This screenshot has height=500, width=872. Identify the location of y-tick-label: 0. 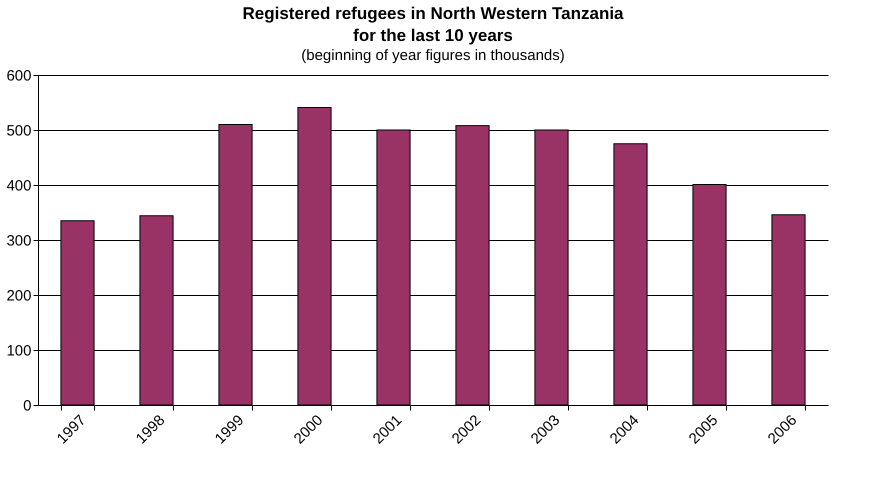
(27, 406).